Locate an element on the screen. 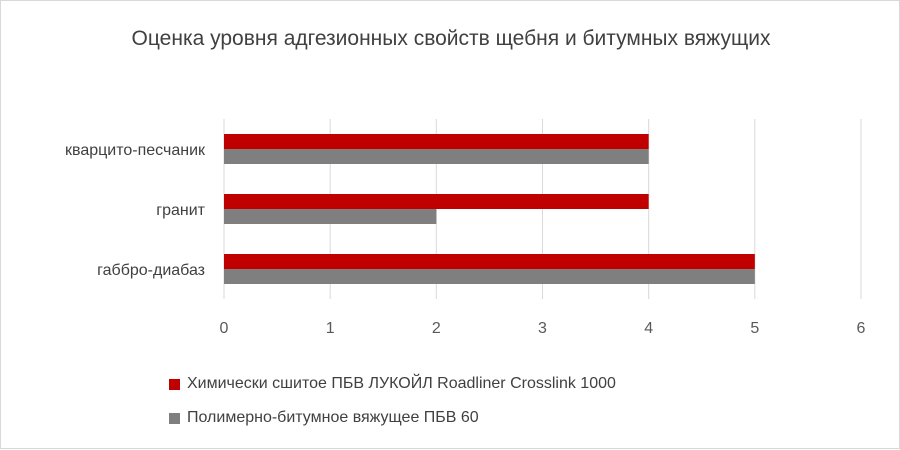 This screenshot has height=450, width=900. category-label-0: кварцито-песчаник is located at coordinates (135, 150).